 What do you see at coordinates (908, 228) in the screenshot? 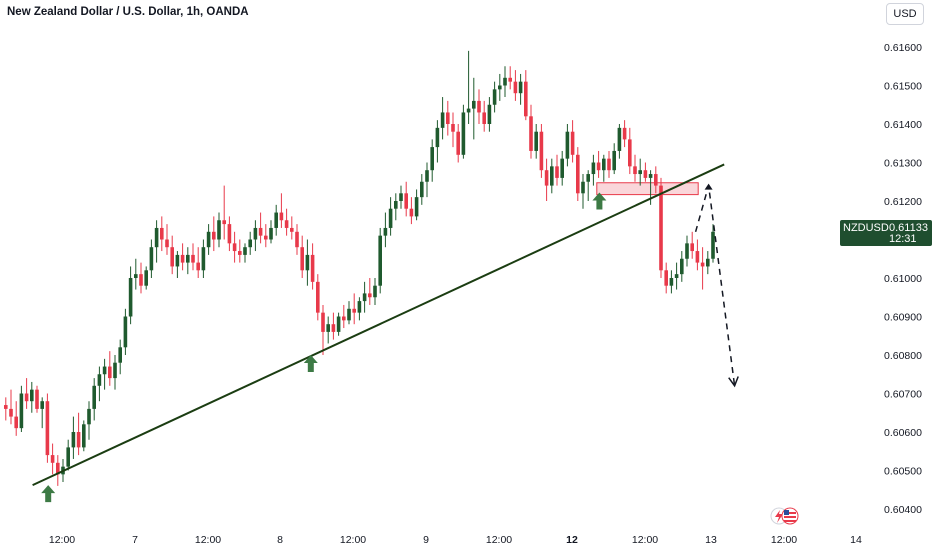
I see `last-price: 0.61133` at bounding box center [908, 228].